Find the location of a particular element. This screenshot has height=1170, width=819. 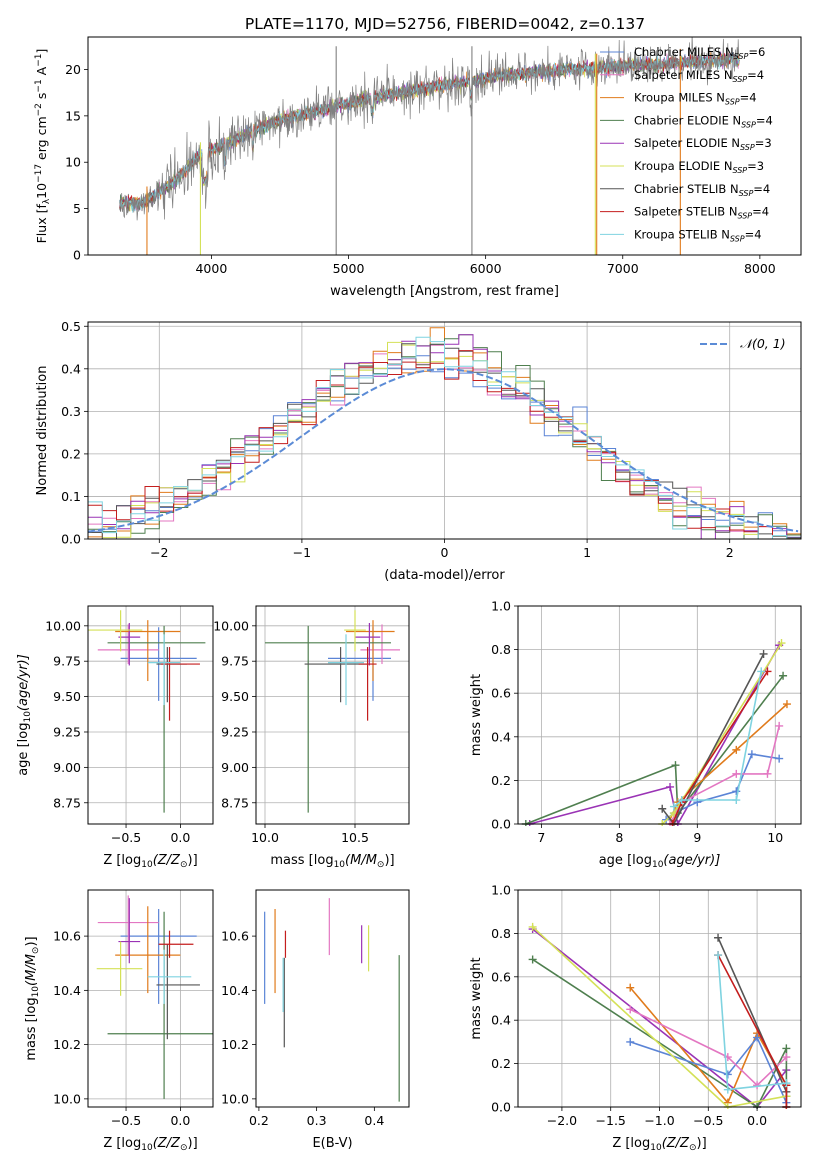

label-part: Chabrier ELODIE is located at coordinates (681, 120).